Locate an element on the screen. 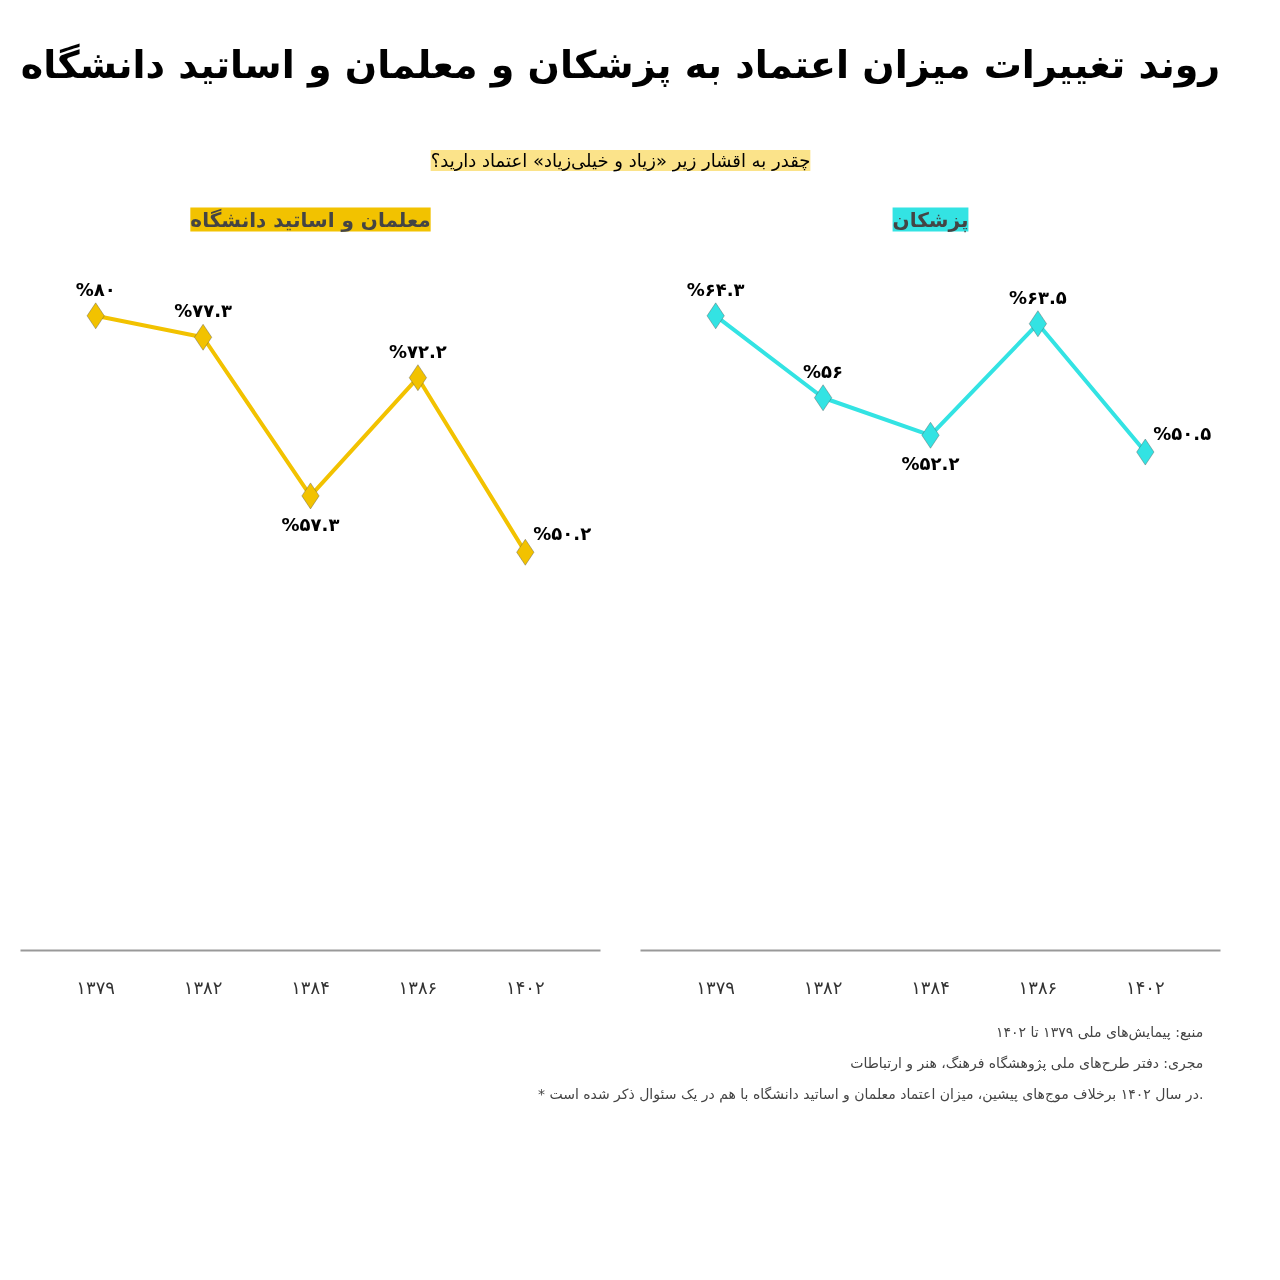 Image resolution: width=1280 pixels, height=1280 pixels. text: روند تغییرات میزان اعتماد به پزشکان و معلمان و اساتید دانشگاه is located at coordinates (620, 65).